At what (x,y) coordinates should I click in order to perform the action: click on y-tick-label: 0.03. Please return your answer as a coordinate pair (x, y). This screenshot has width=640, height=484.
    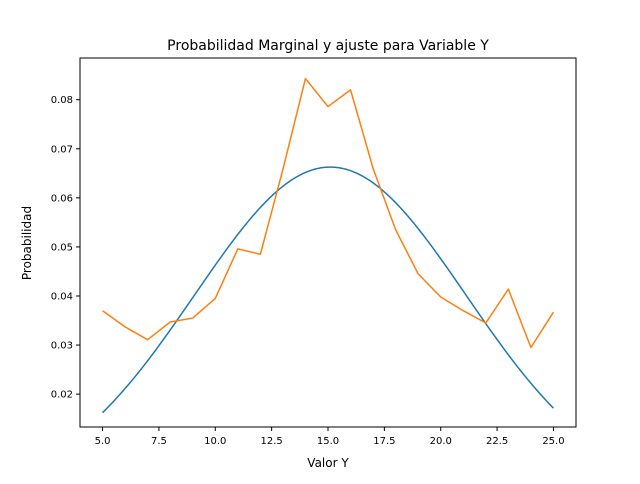
    Looking at the image, I should click on (62, 346).